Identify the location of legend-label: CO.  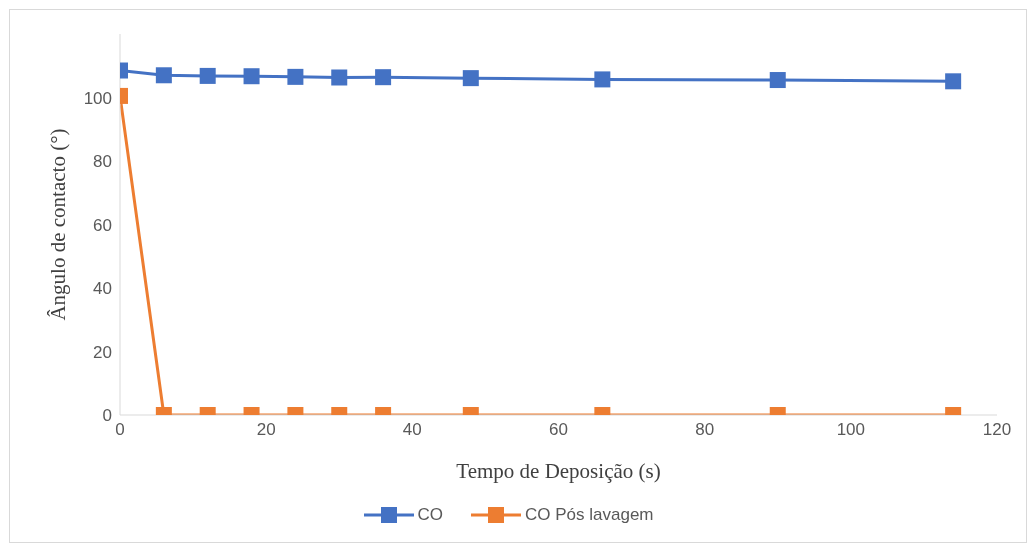
(429, 515).